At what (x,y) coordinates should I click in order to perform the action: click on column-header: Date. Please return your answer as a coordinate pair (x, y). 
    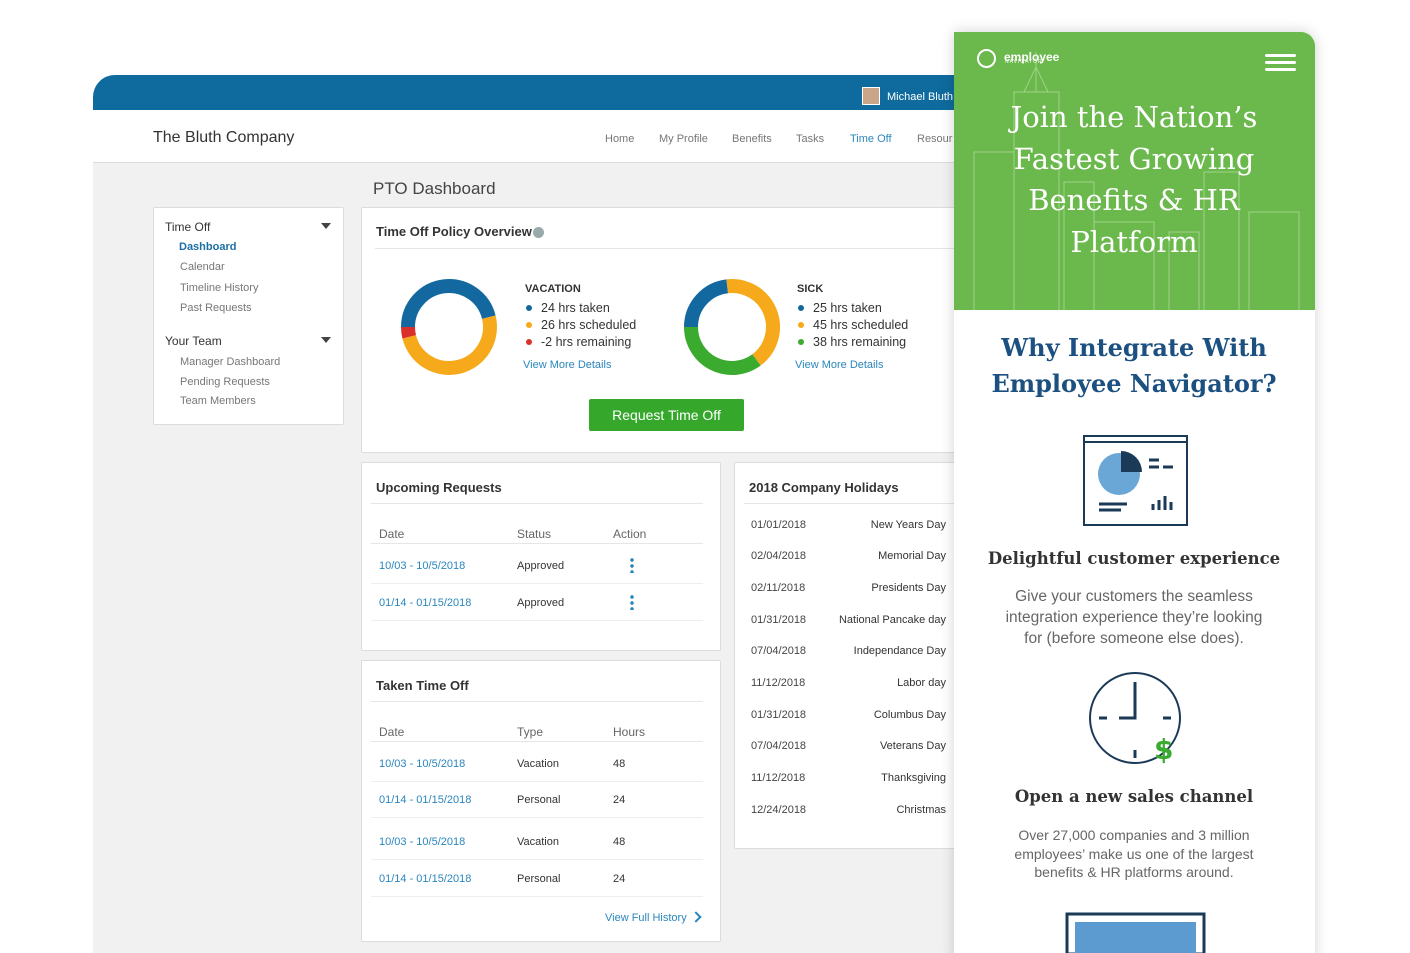
    Looking at the image, I should click on (392, 534).